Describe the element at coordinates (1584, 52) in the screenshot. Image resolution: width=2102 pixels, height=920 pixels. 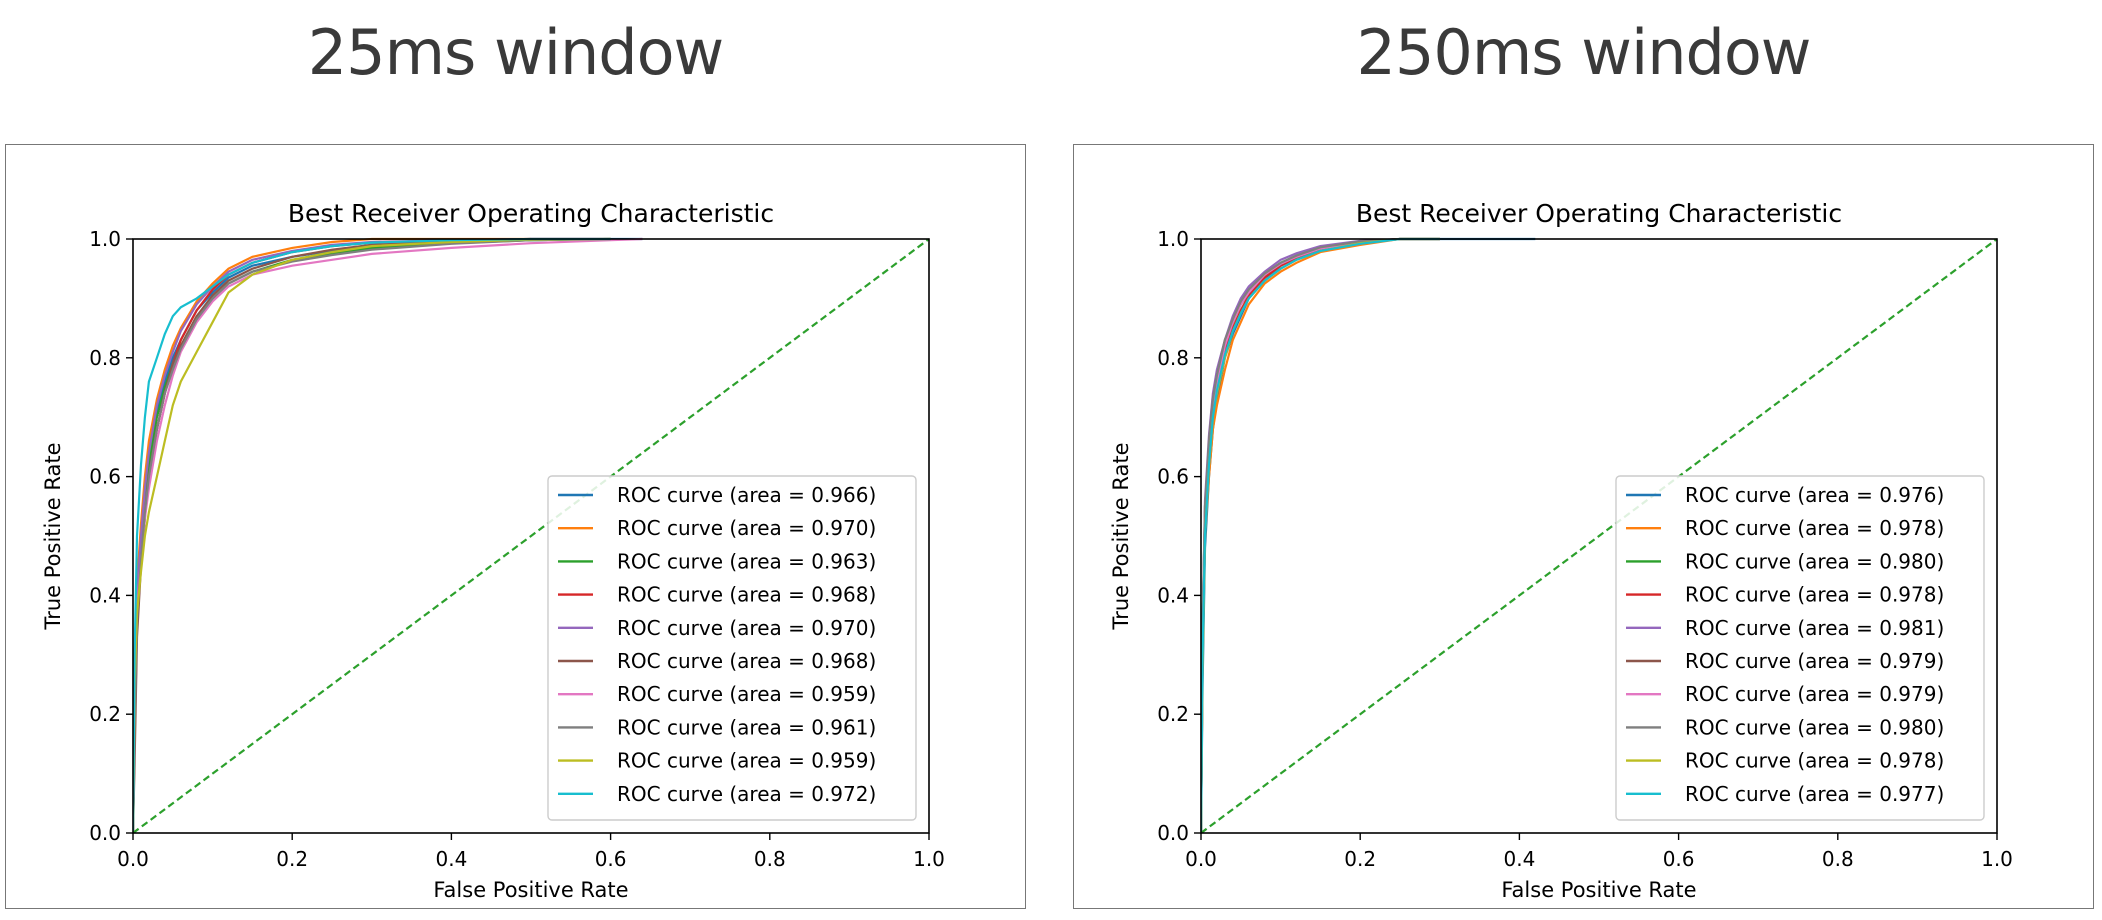
I see `panel-title-right: 250ms window` at that location.